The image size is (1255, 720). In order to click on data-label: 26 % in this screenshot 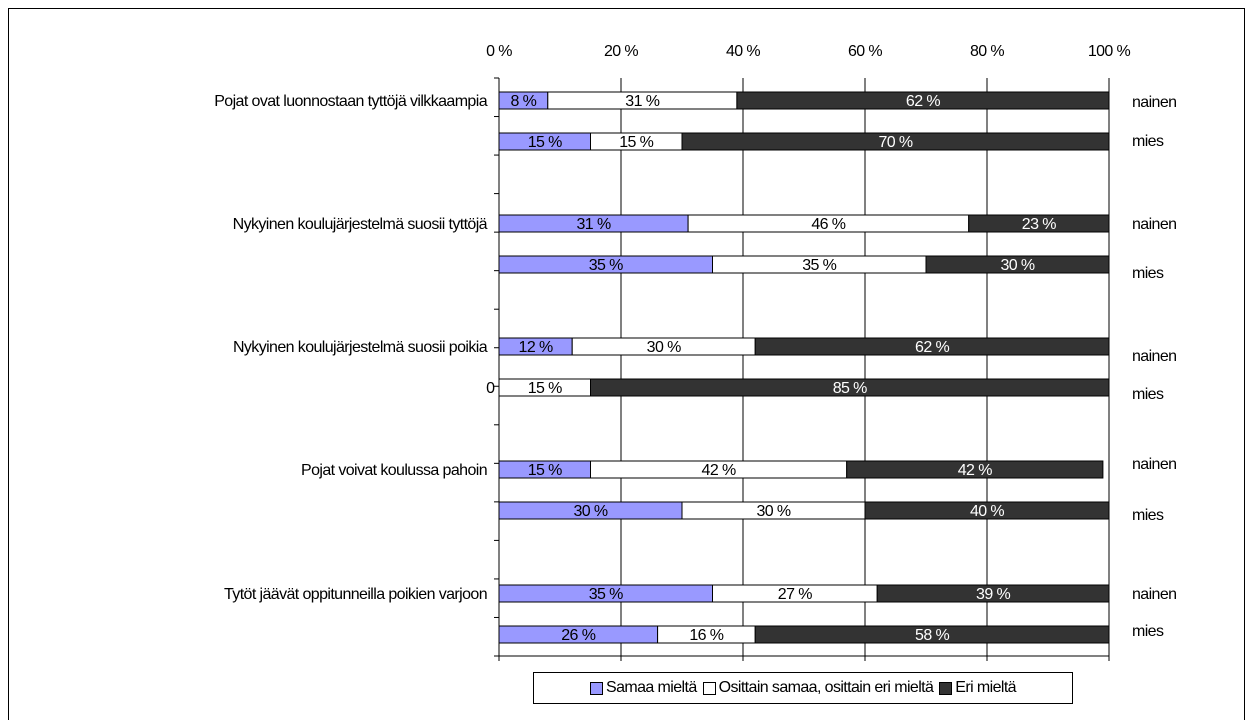, I will do `click(578, 635)`.